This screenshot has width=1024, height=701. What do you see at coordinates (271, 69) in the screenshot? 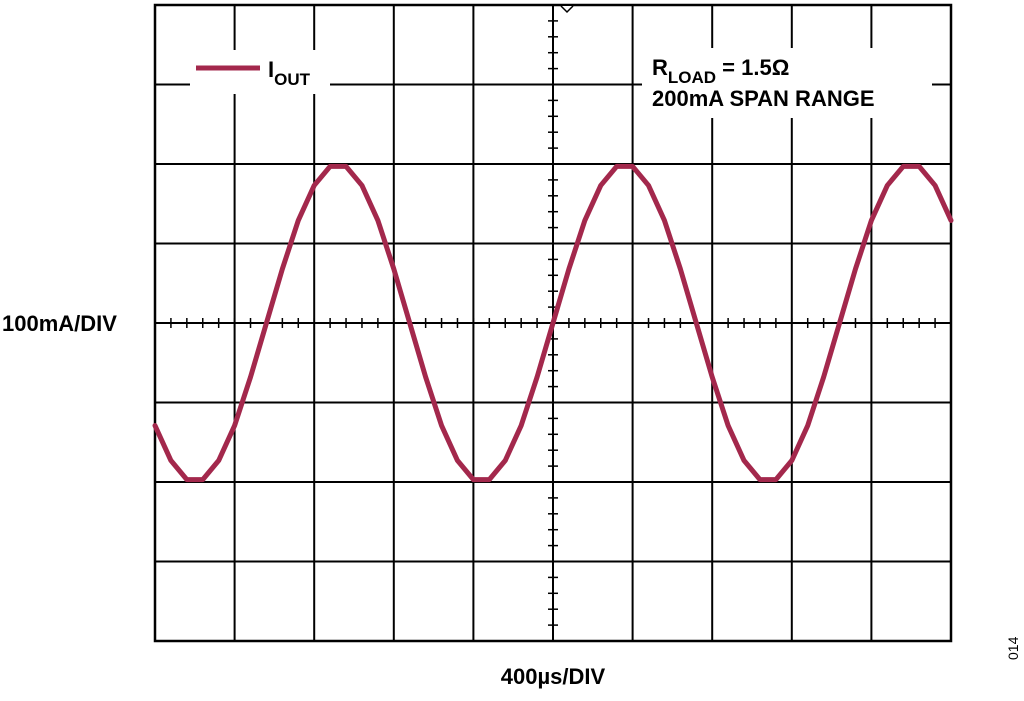
I see `legend-text: I` at bounding box center [271, 69].